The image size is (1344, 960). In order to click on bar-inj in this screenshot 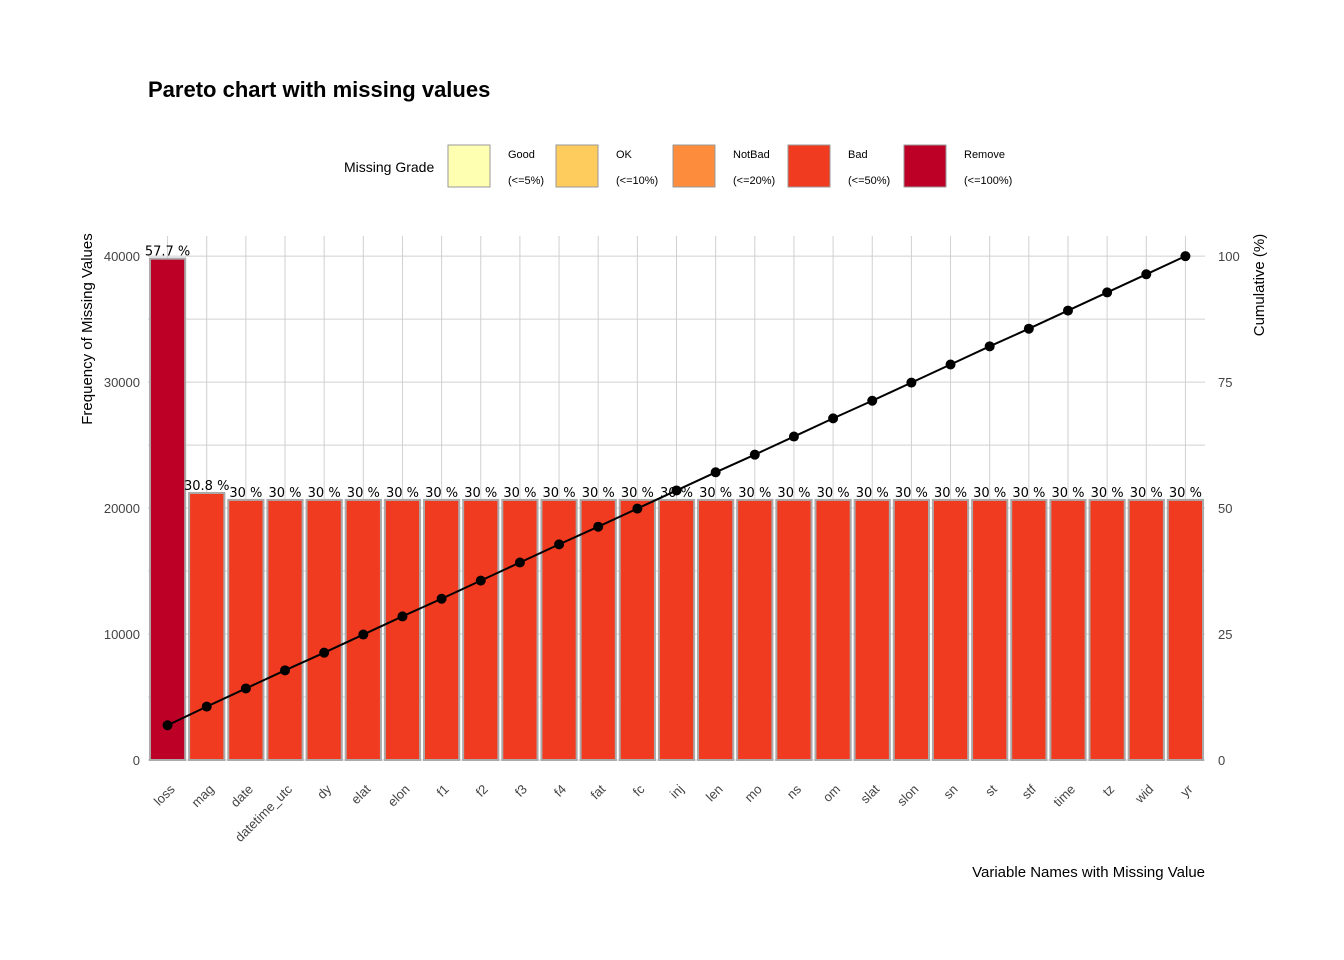, I will do `click(676, 629)`.